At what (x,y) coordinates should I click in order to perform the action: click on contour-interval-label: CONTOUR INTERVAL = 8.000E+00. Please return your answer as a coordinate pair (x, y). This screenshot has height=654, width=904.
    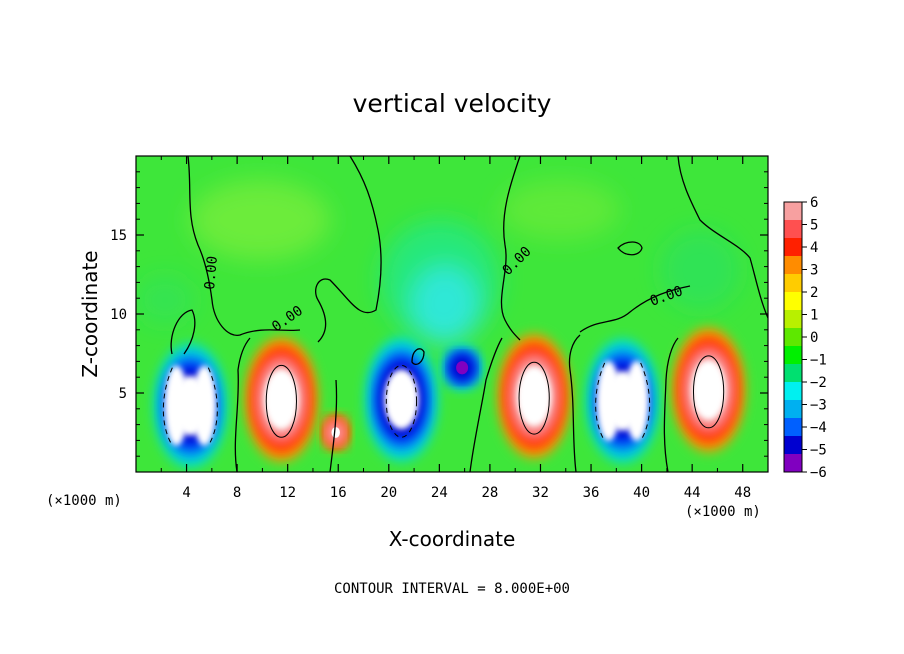
    Looking at the image, I should click on (452, 589).